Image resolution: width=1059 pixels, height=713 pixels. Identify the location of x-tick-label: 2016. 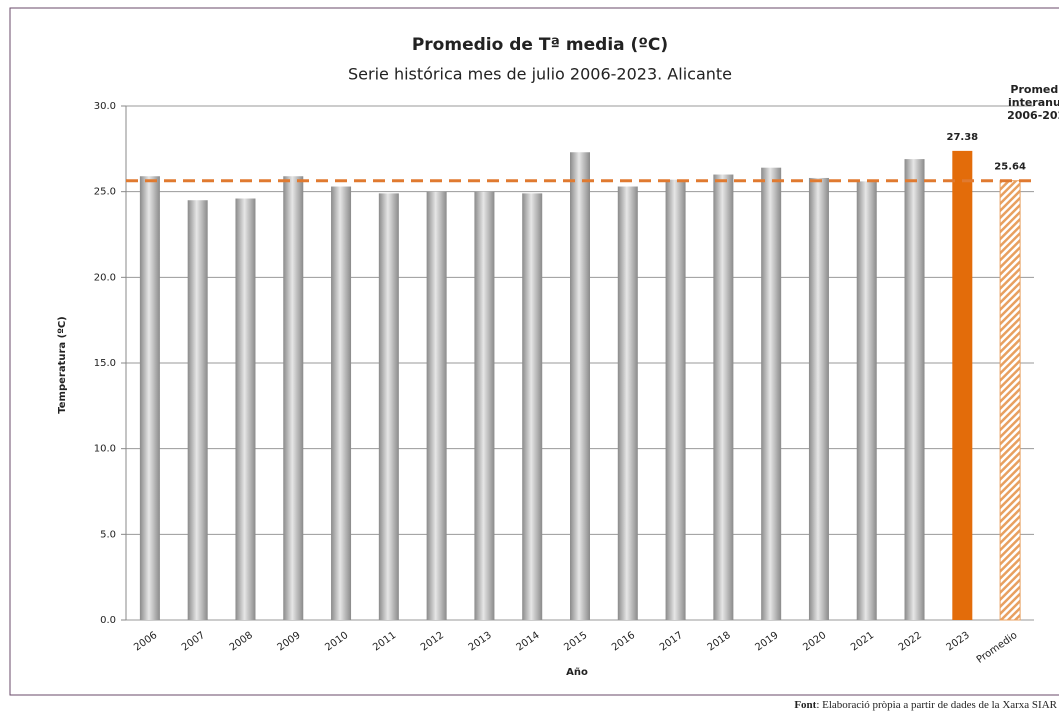
(623, 642).